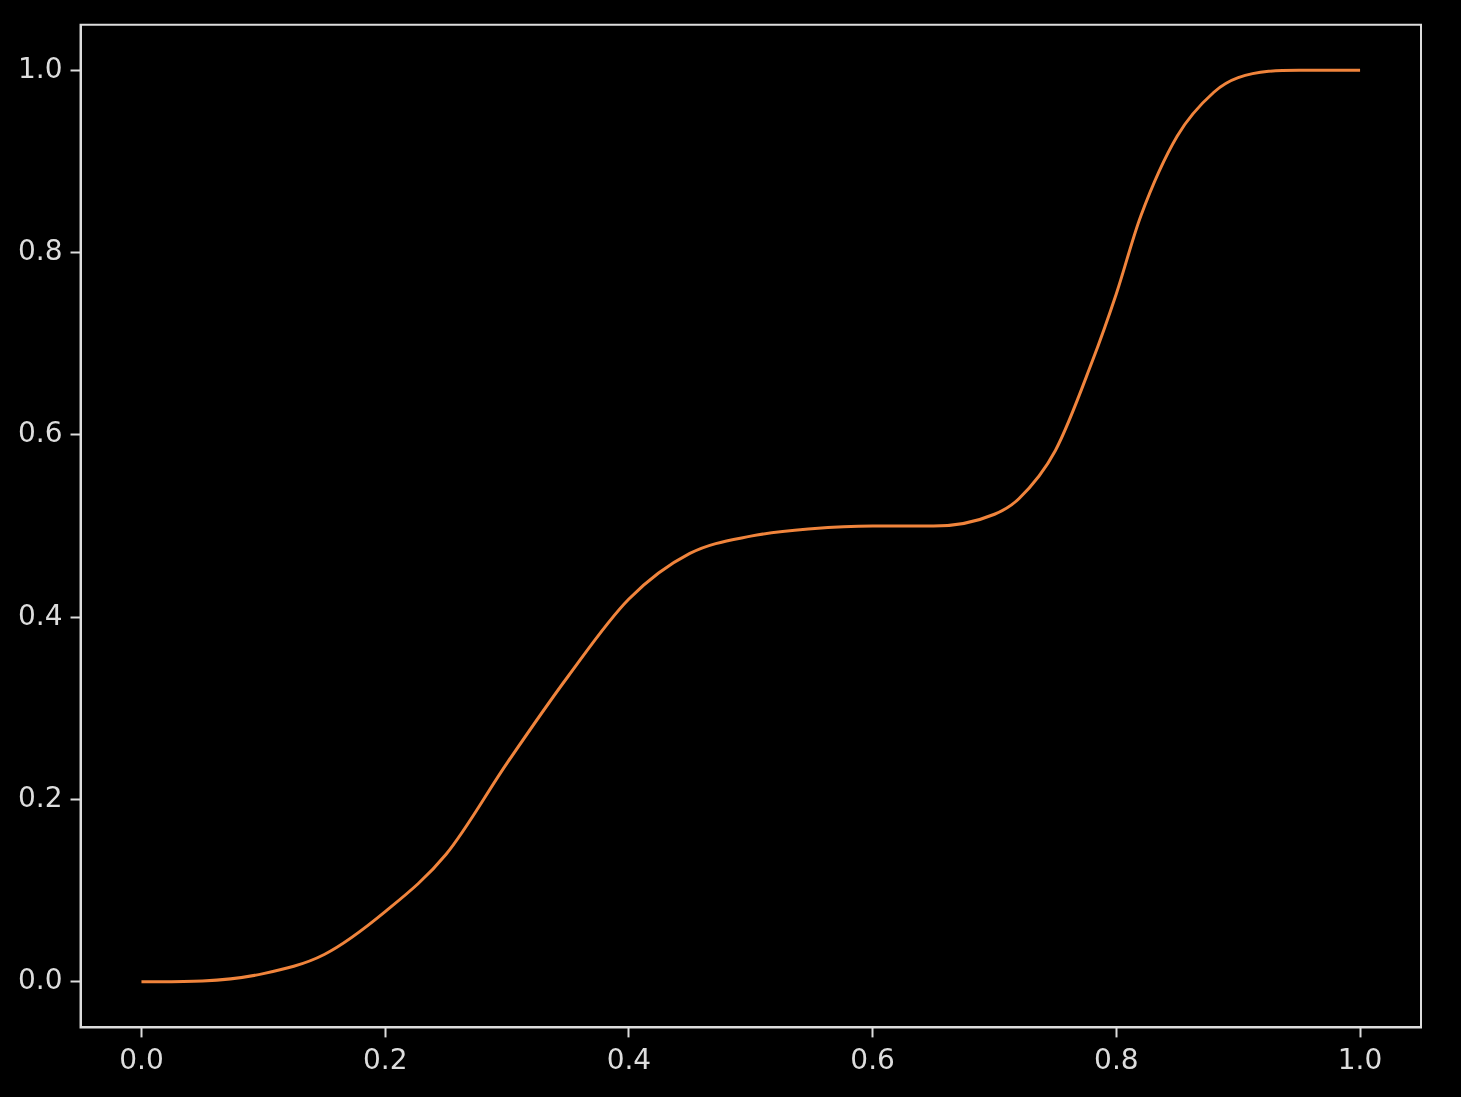 Image resolution: width=1461 pixels, height=1097 pixels. What do you see at coordinates (40, 797) in the screenshot?
I see `y-tick-label: 0.2` at bounding box center [40, 797].